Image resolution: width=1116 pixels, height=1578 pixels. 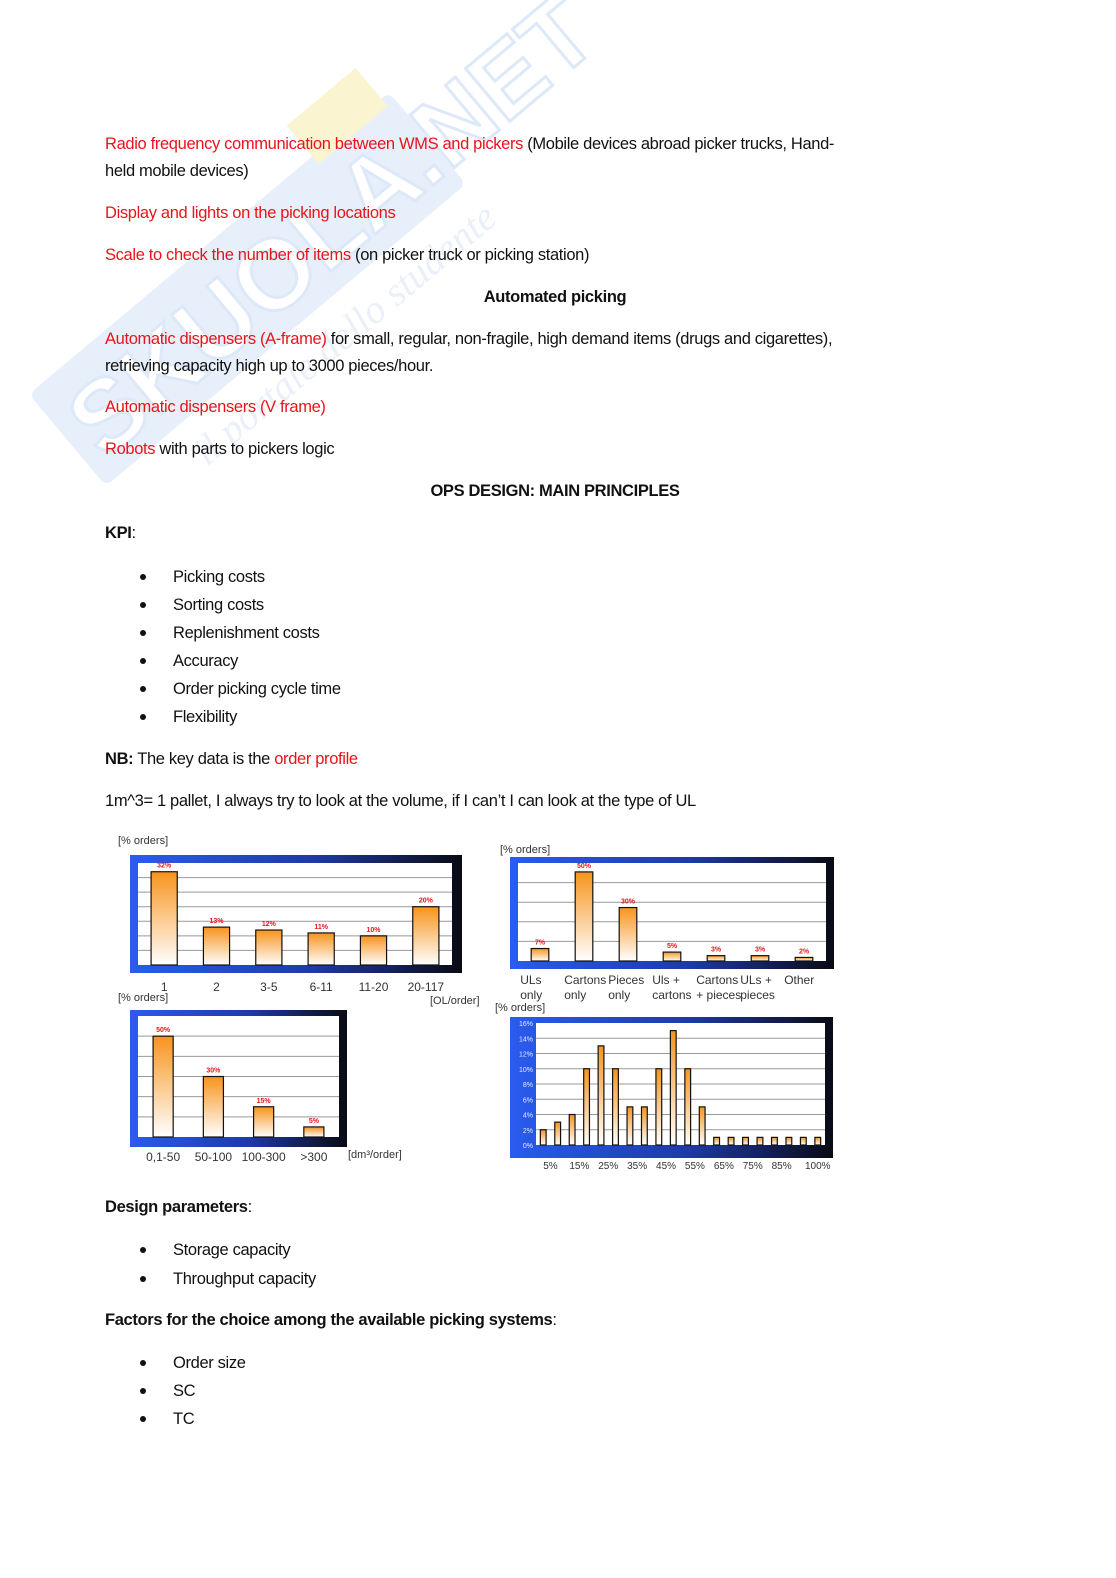 I want to click on list-item-label: Picking costs, so click(x=219, y=577).